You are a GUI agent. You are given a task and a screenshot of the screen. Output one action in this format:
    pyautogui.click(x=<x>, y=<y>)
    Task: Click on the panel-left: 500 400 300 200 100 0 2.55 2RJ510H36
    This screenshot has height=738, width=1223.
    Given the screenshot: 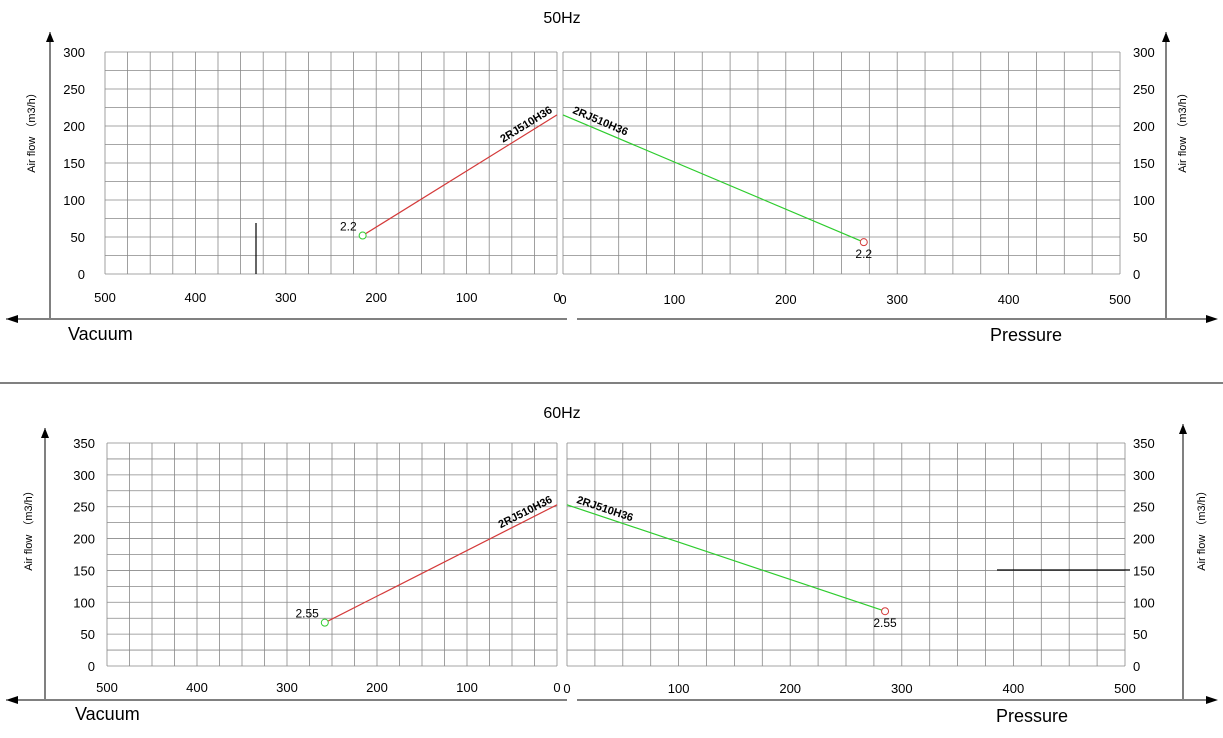 What is the action you would take?
    pyautogui.click(x=328, y=568)
    